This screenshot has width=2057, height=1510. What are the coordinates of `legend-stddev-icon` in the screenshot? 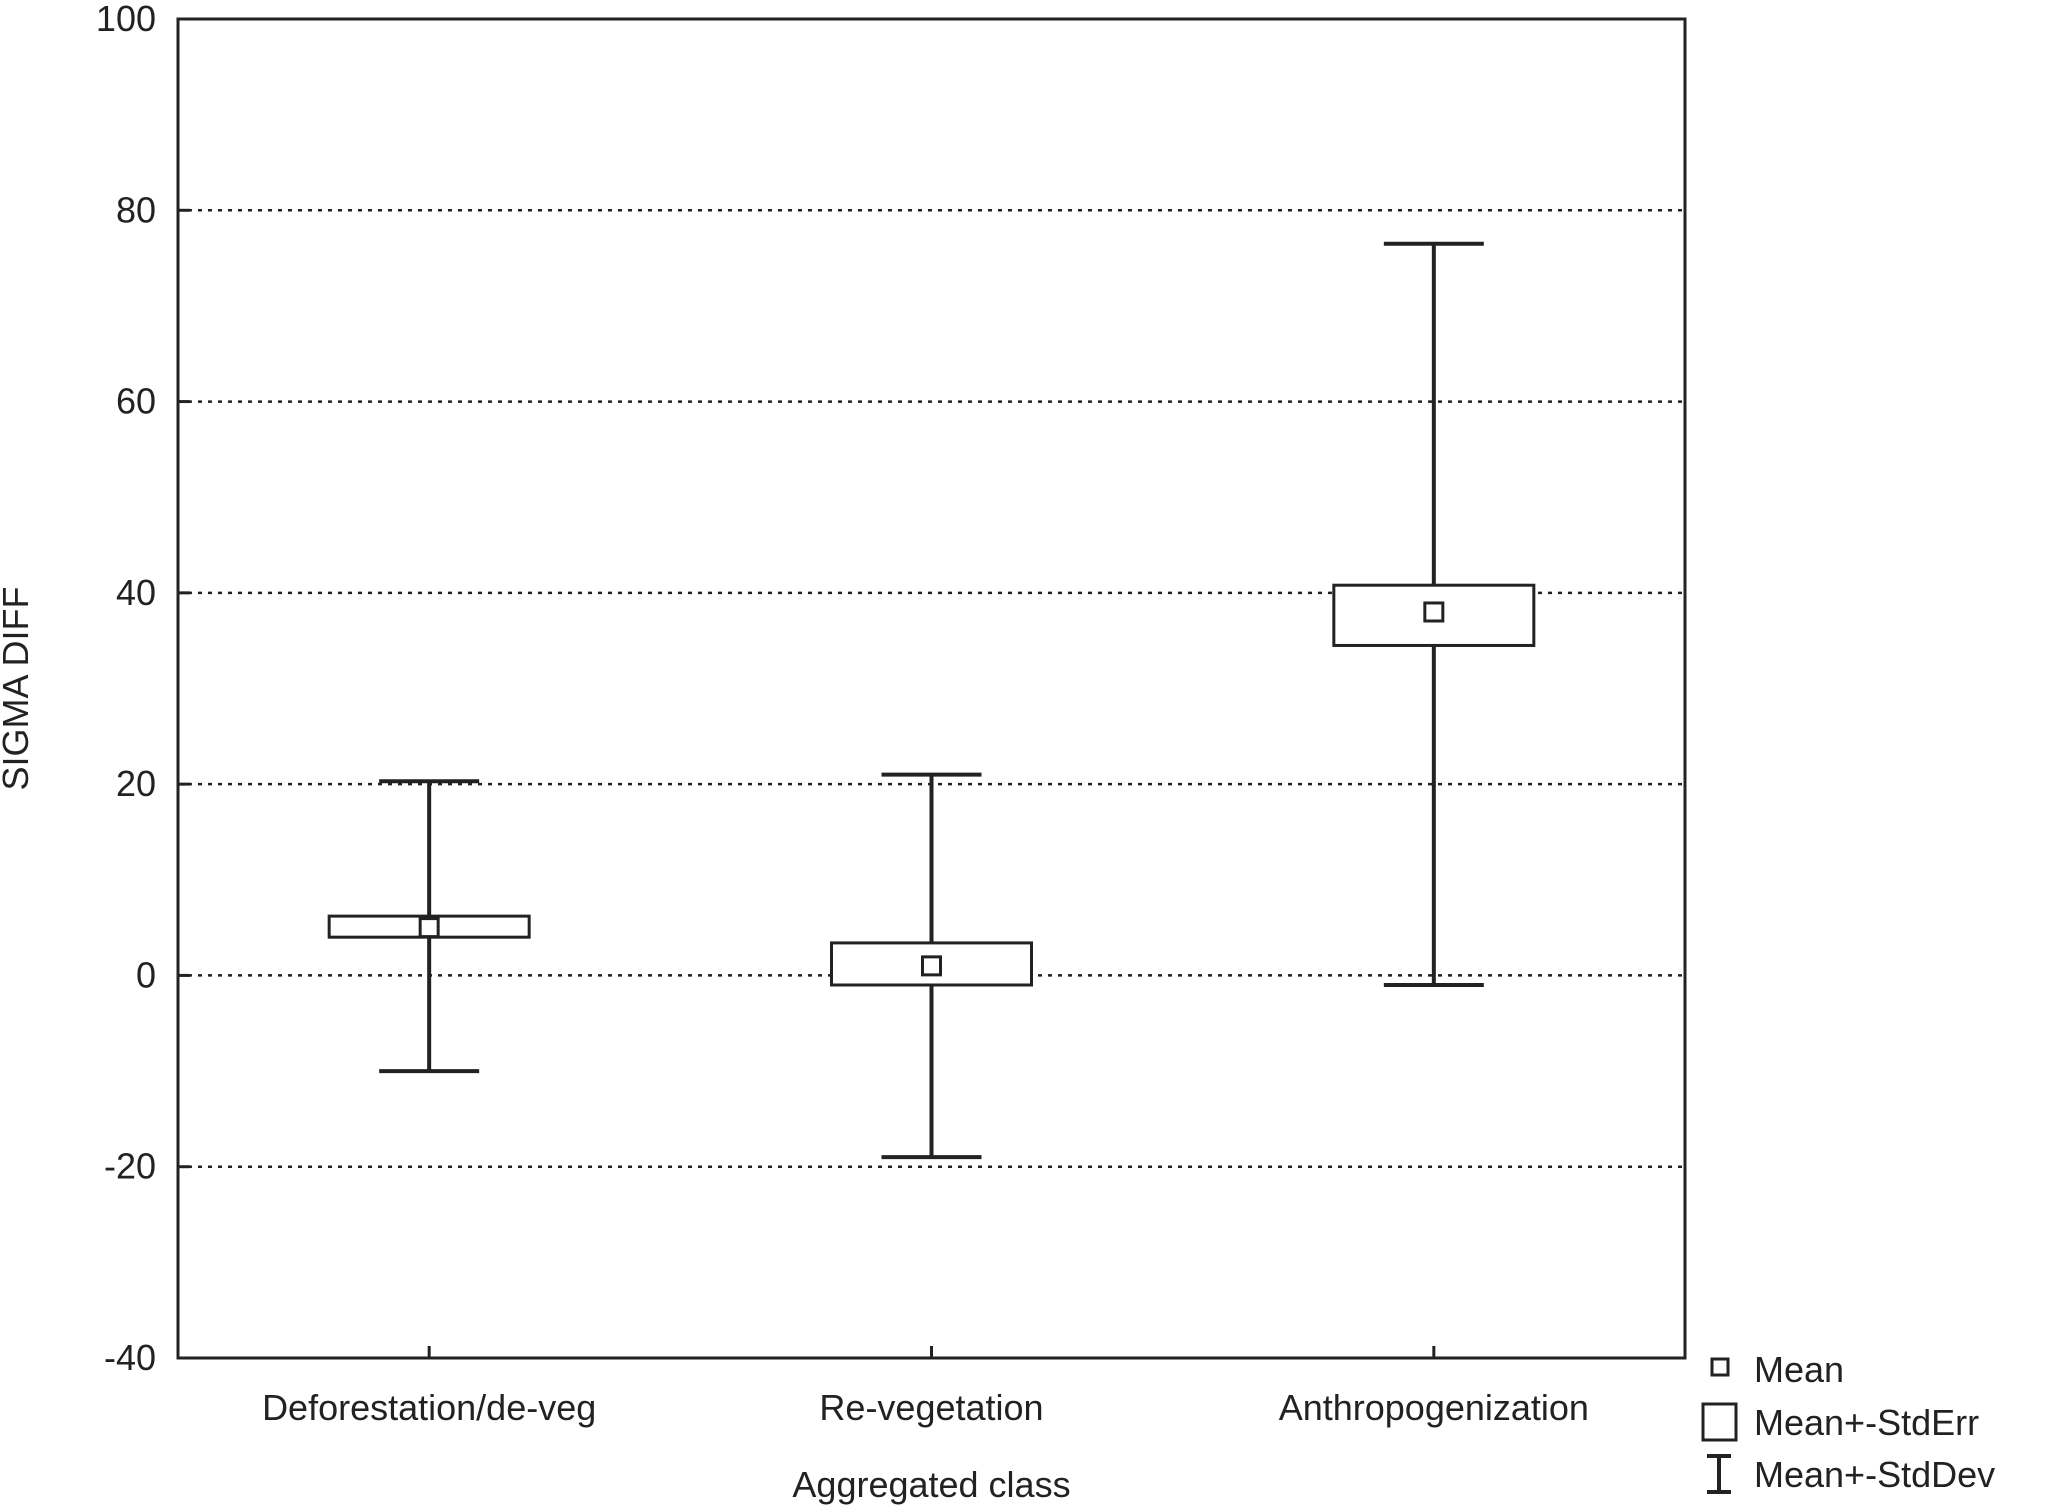 It's located at (1719, 1474).